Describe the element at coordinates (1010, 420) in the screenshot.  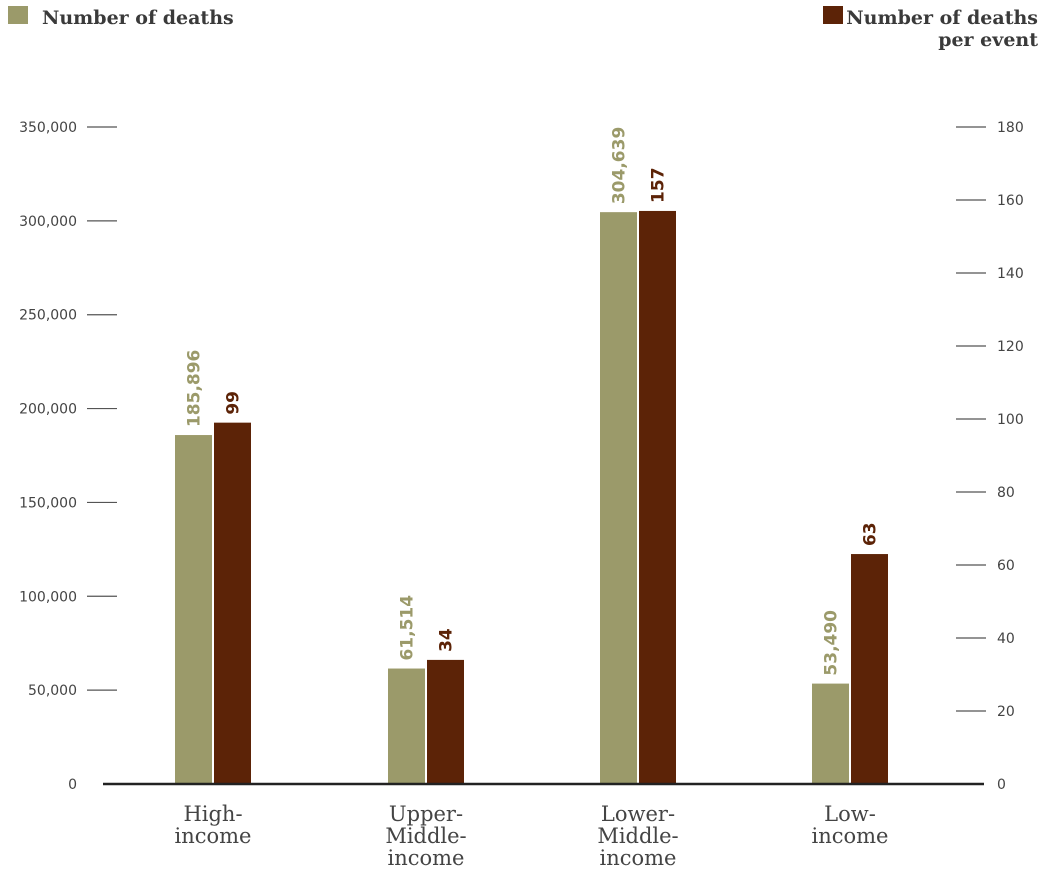
I see `right-tick-label: 100` at that location.